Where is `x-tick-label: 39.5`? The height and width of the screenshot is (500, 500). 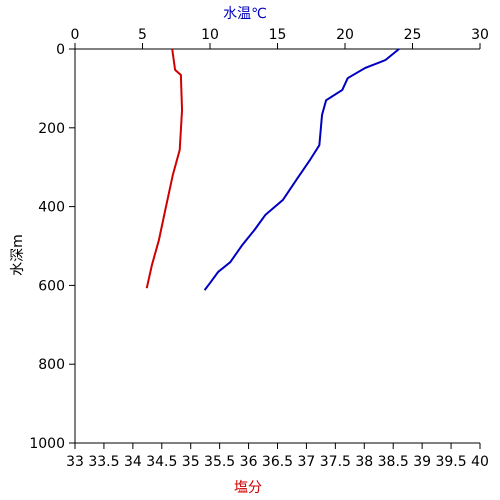
x-tick-label: 39.5 is located at coordinates (450, 462).